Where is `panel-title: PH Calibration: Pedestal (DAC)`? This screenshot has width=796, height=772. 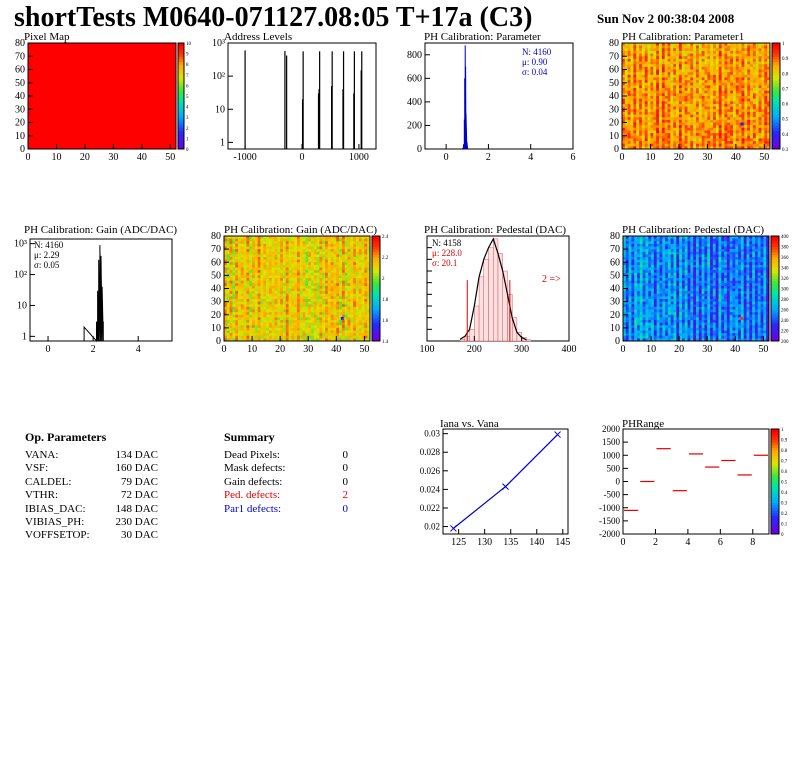
panel-title: PH Calibration: Pedestal (DAC) is located at coordinates (495, 230).